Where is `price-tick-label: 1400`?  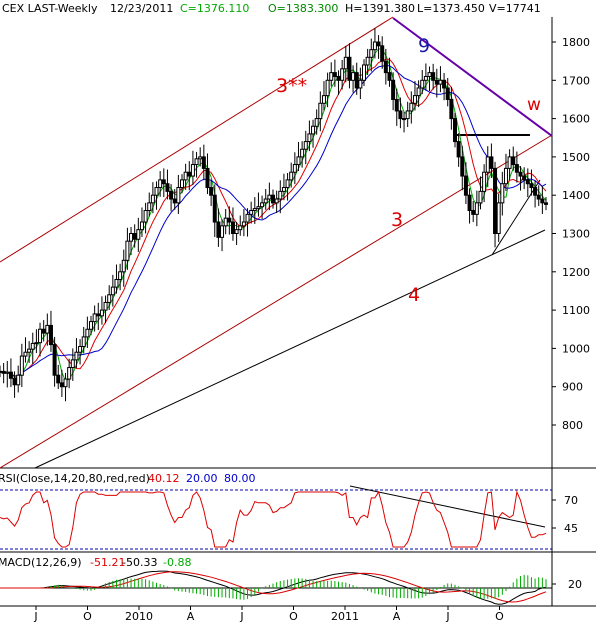 price-tick-label: 1400 is located at coordinates (576, 195).